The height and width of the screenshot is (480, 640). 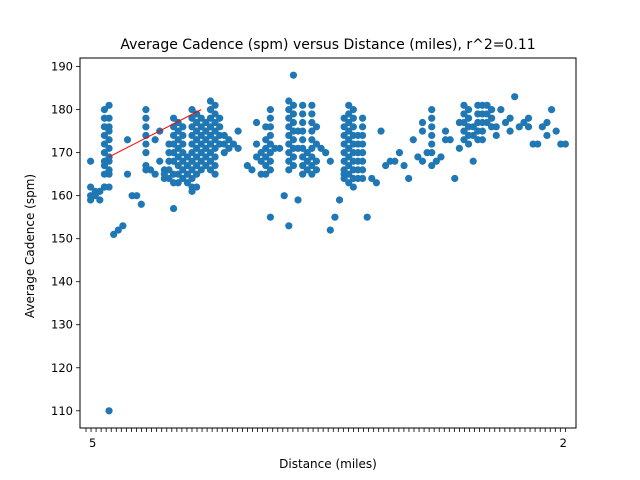 I want to click on y-axis-label: Average Cadence (spm), so click(x=30, y=246).